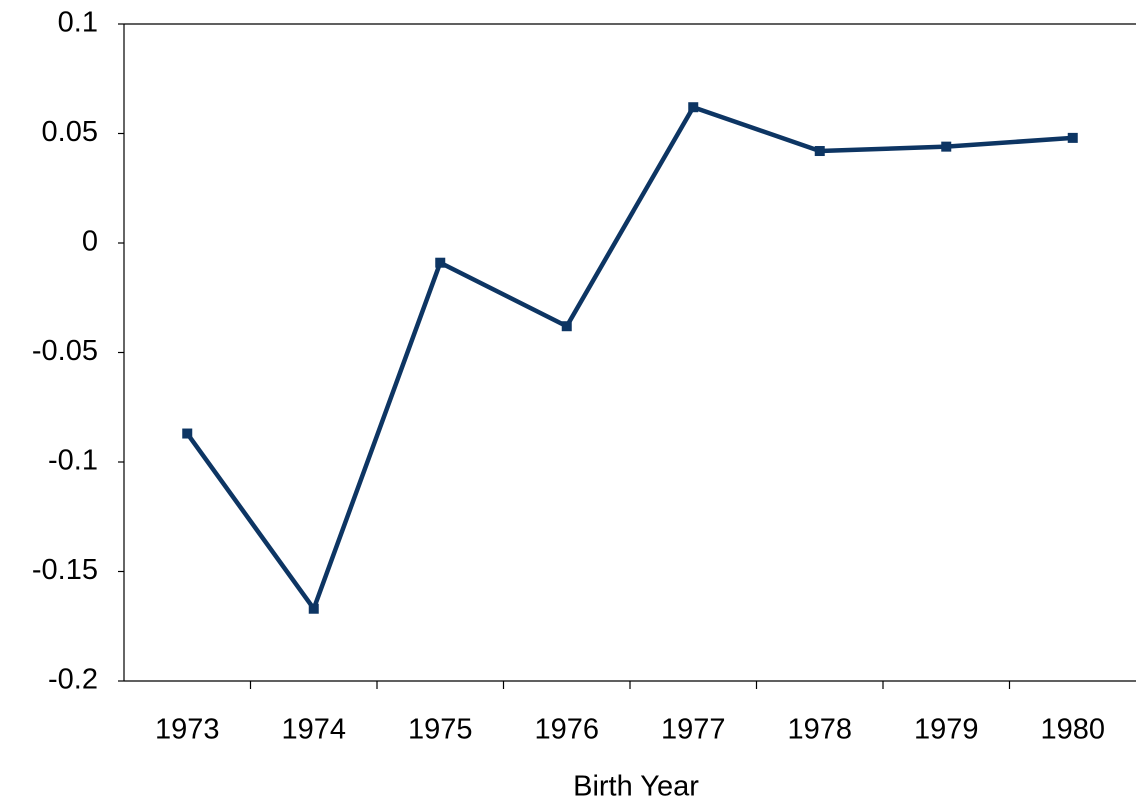 Image resolution: width=1137 pixels, height=809 pixels. Describe the element at coordinates (73, 680) in the screenshot. I see `y-tick-label: -0.2` at that location.